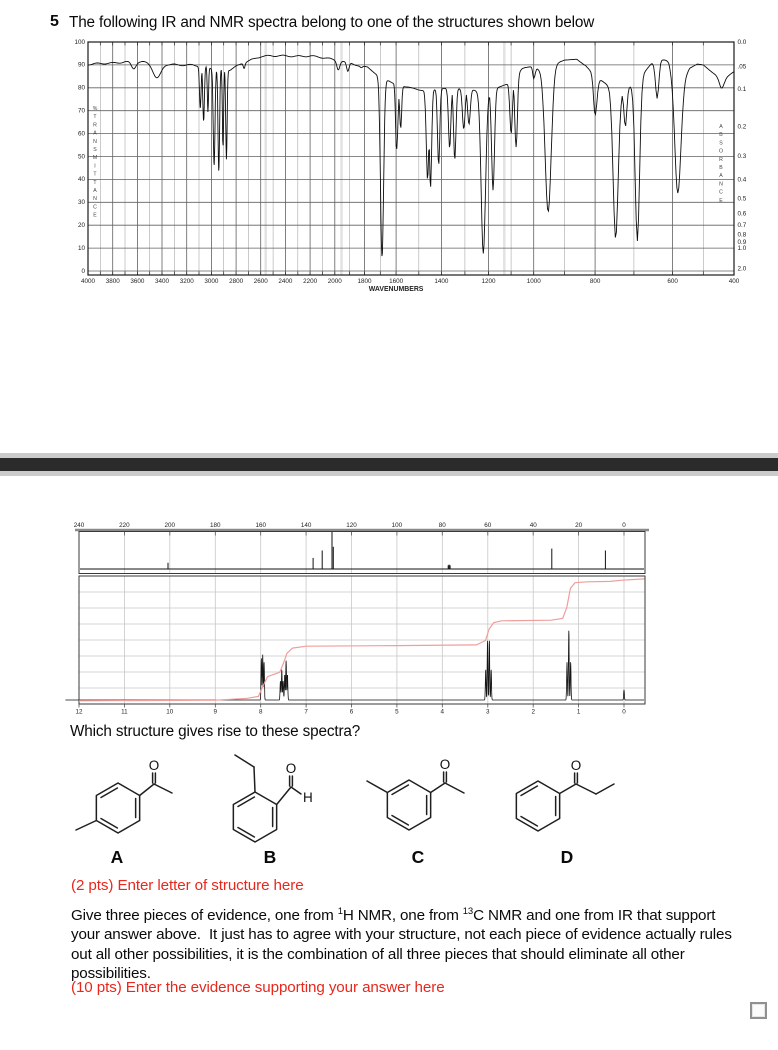 This screenshot has width=778, height=1050. Describe the element at coordinates (270, 857) in the screenshot. I see `structure-b-label: B` at that location.